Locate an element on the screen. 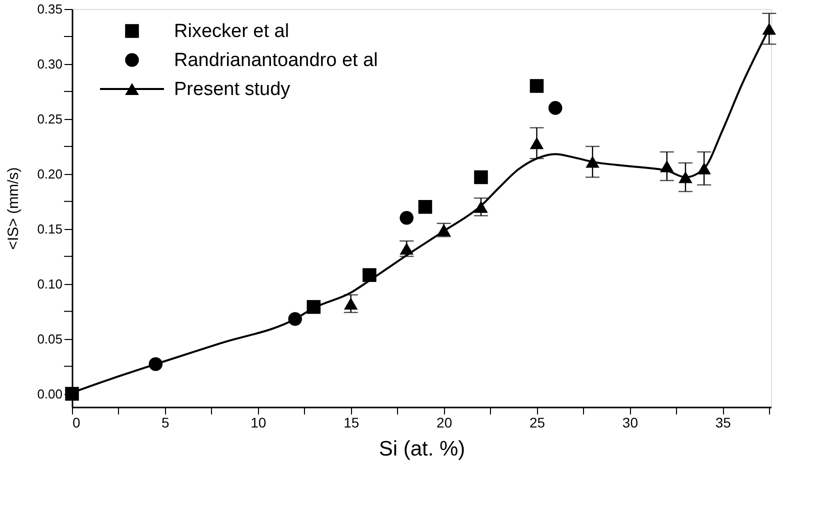 This screenshot has height=527, width=828. x-axis-title: Si (at. %) is located at coordinates (422, 449).